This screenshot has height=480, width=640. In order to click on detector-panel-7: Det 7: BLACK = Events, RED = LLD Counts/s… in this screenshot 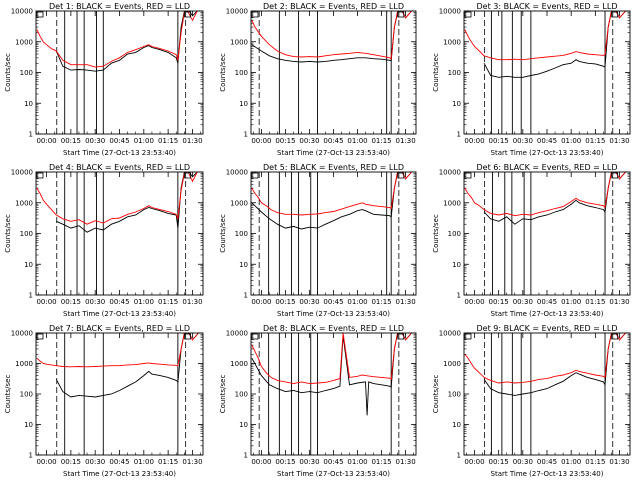, I will do `click(104, 401)`.